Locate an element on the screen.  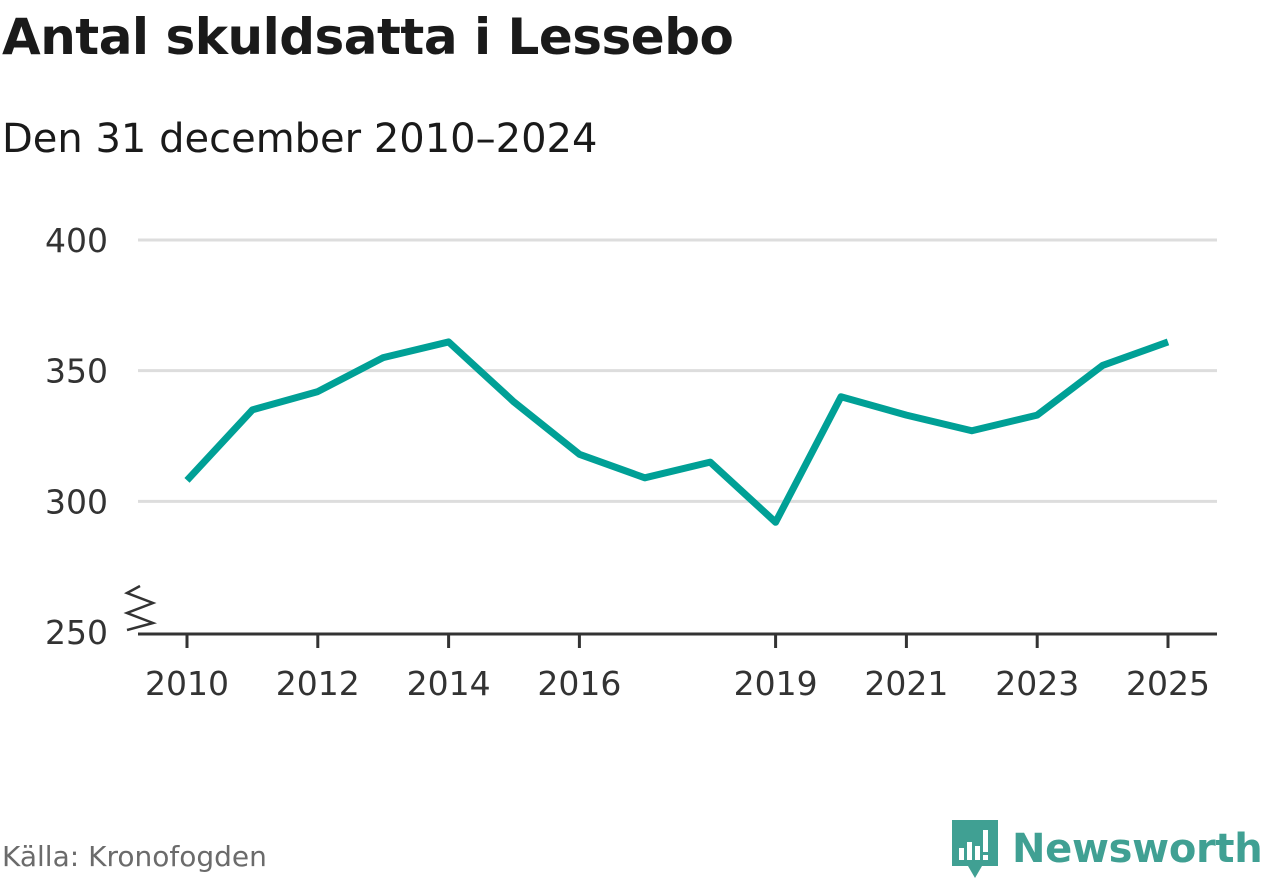
x-tick-label-2014: 2014 is located at coordinates (449, 683).